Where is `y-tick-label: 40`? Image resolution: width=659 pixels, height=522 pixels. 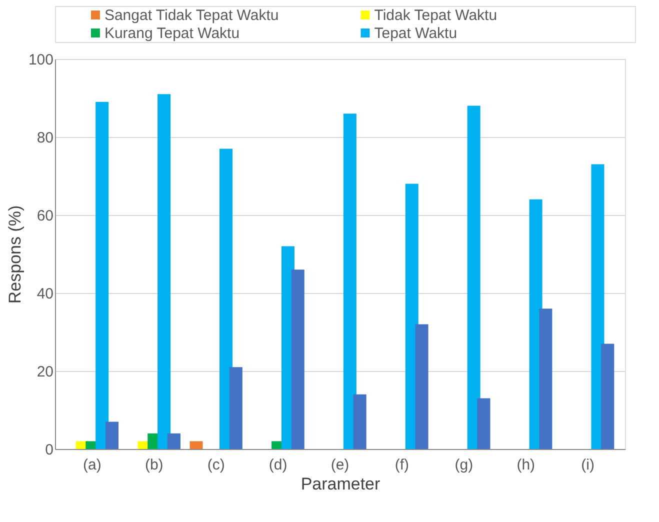 y-tick-label: 40 is located at coordinates (45, 294).